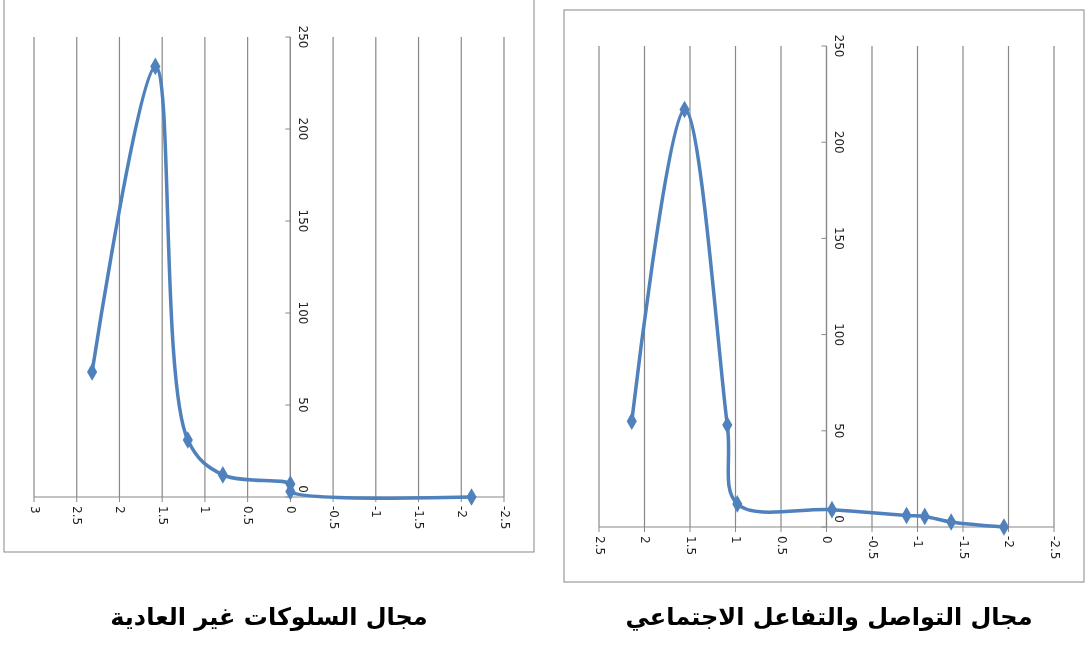 The height and width of the screenshot is (649, 1092). Describe the element at coordinates (829, 617) in the screenshot. I see `text: مجال التواصل والتفاعل الاجتماعي` at that location.